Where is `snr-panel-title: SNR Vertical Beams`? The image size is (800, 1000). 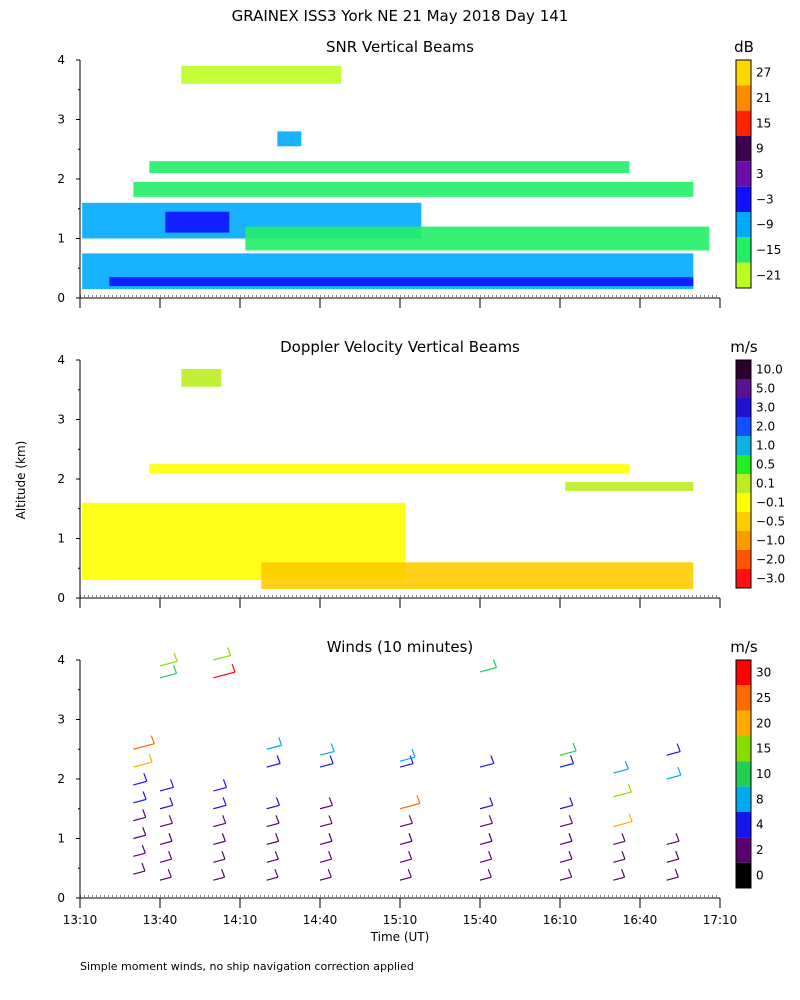 snr-panel-title: SNR Vertical Beams is located at coordinates (400, 47).